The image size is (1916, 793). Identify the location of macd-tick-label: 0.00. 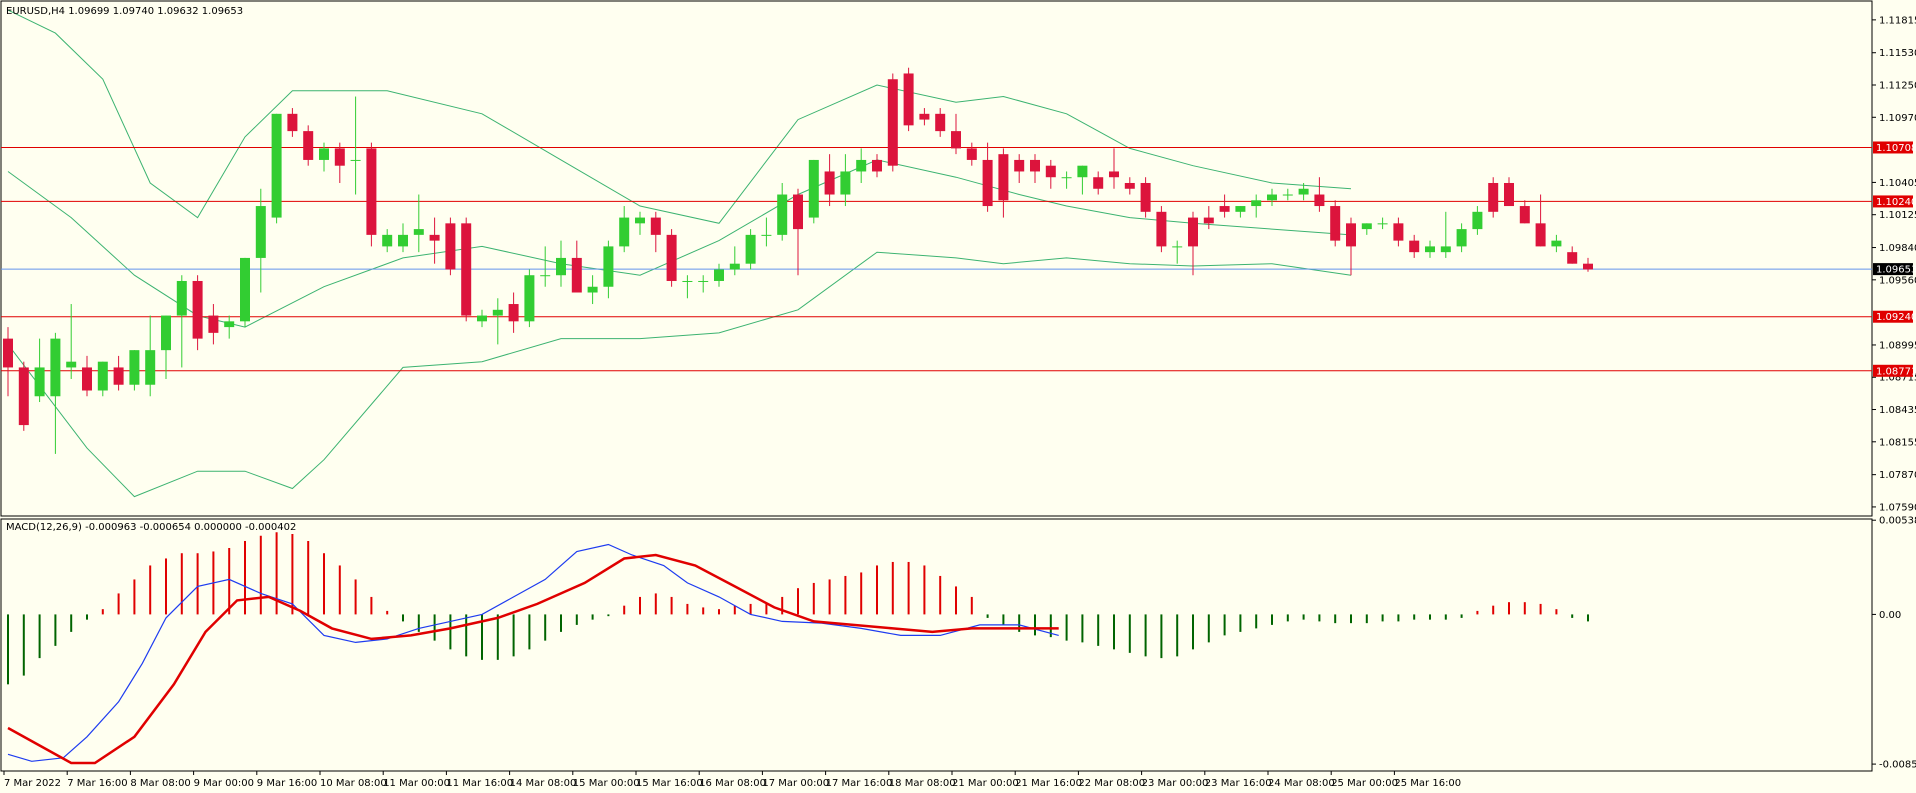
(1890, 615).